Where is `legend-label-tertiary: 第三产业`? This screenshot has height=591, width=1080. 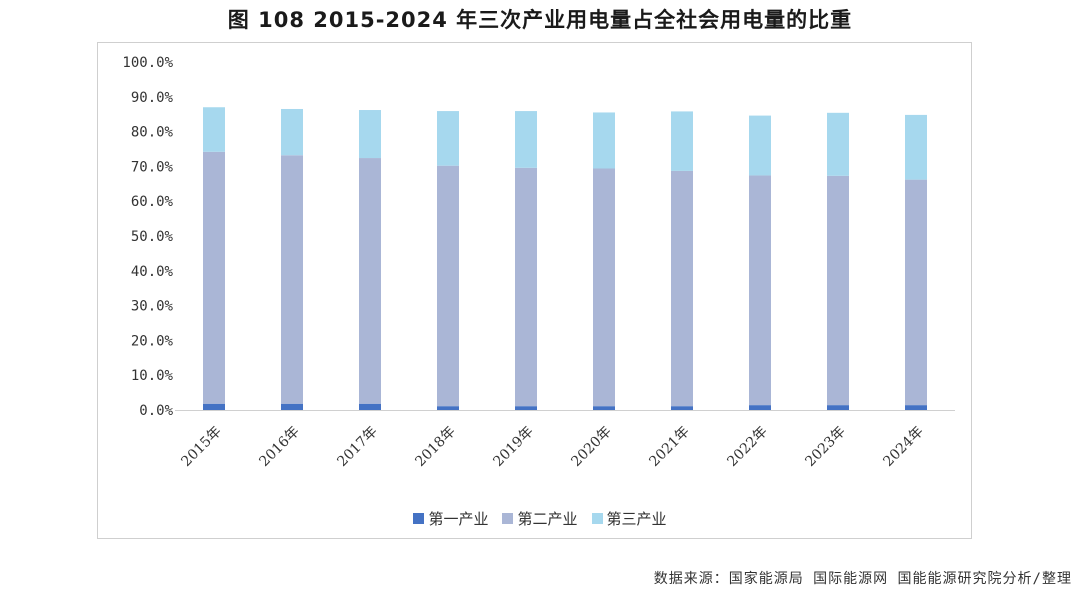
legend-label-tertiary: 第三产业 is located at coordinates (636, 519).